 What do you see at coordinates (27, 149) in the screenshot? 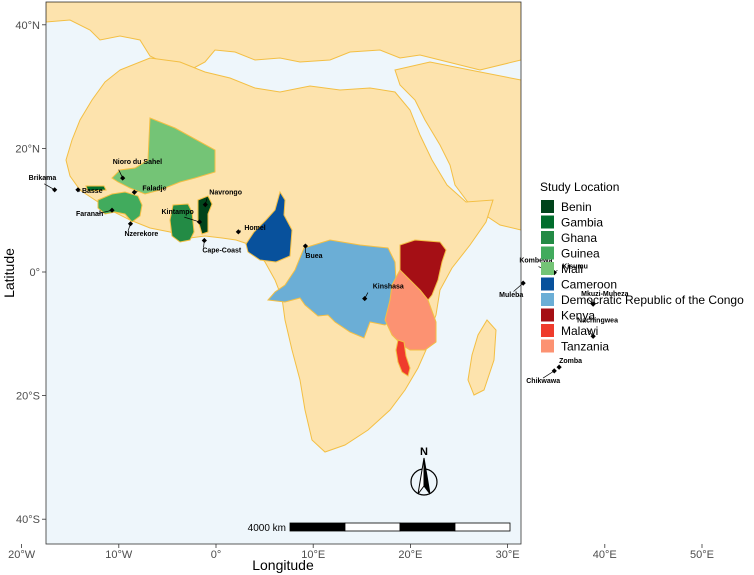
I see `y-tick-label: 20°N` at bounding box center [27, 149].